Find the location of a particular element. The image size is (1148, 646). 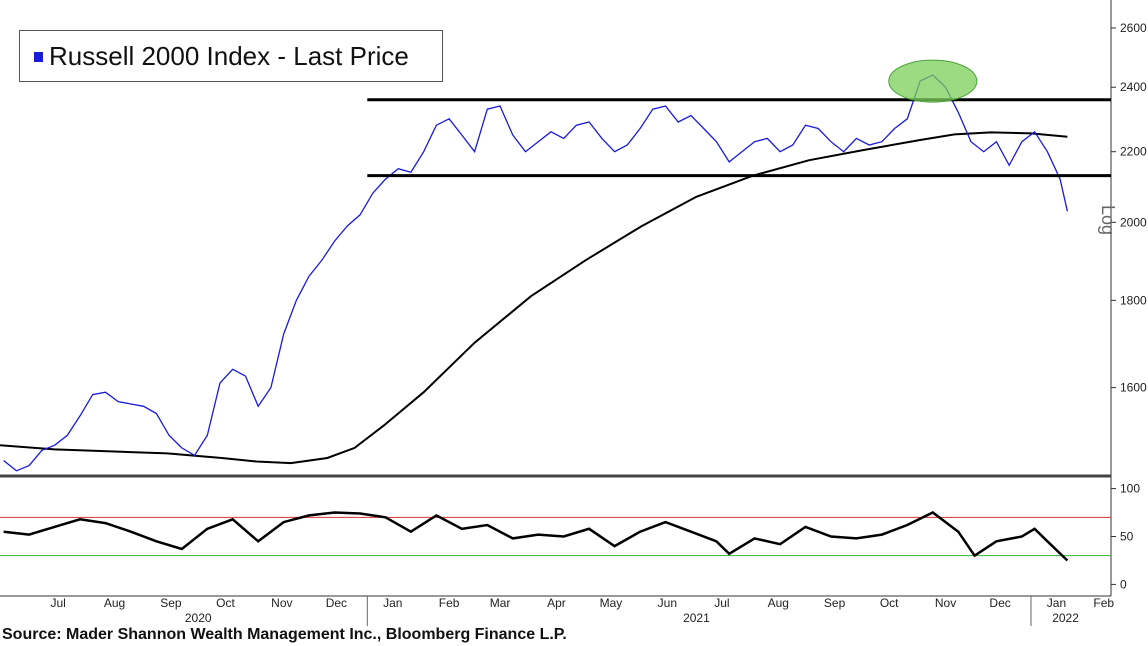

x-tick-label: Mar is located at coordinates (500, 603).